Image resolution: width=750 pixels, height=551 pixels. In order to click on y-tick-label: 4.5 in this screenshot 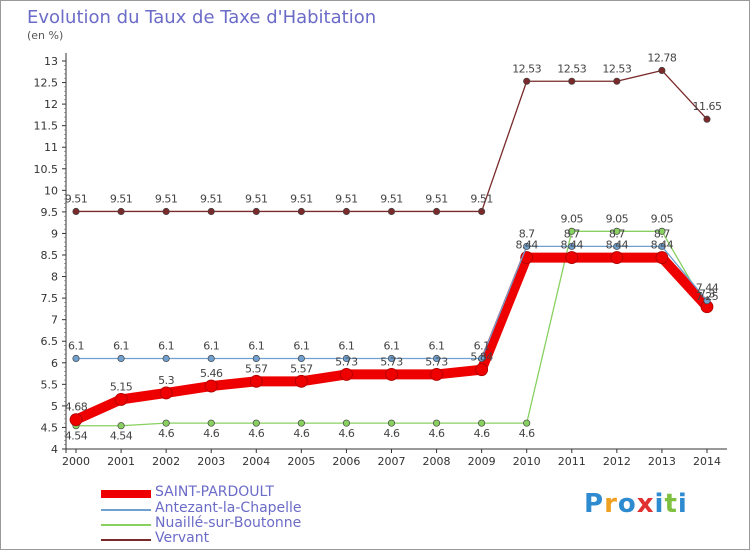, I will do `click(50, 427)`.